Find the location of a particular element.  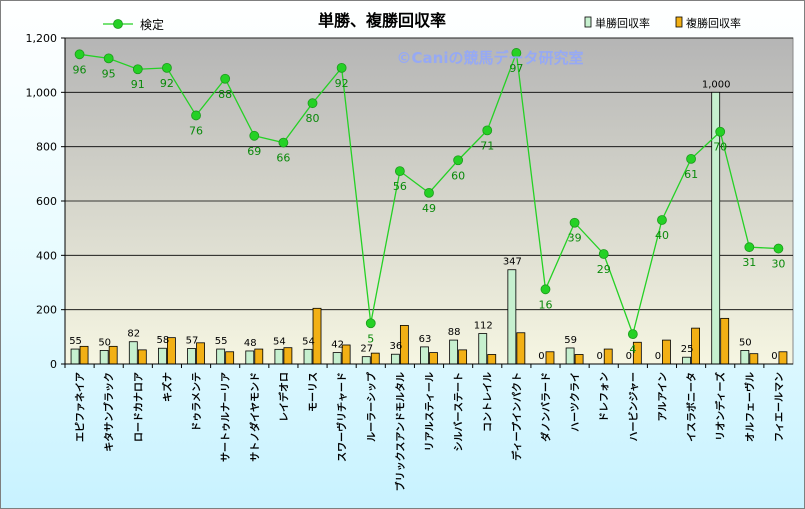

category-label: アルアイン is located at coordinates (663, 396).